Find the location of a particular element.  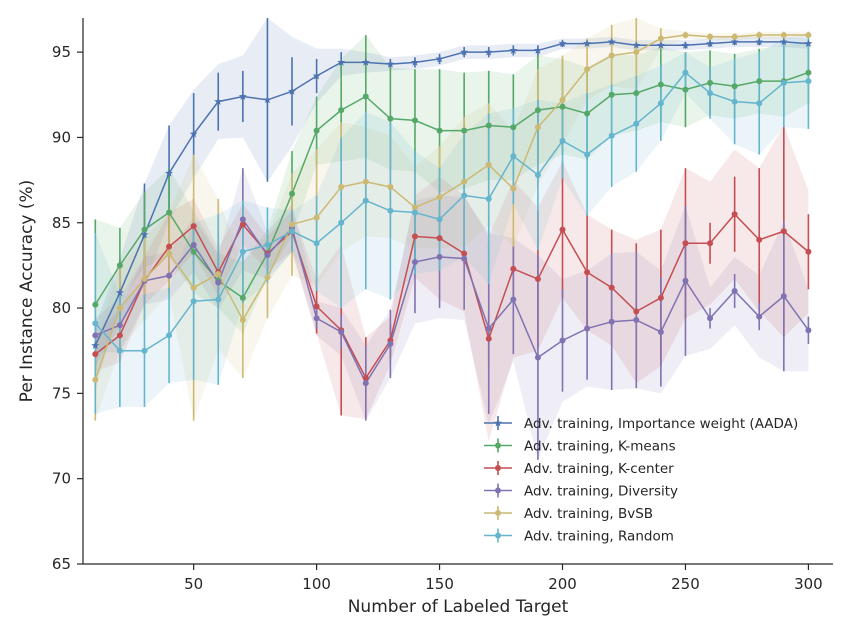

y-tick-label: 95 is located at coordinates (61, 52).